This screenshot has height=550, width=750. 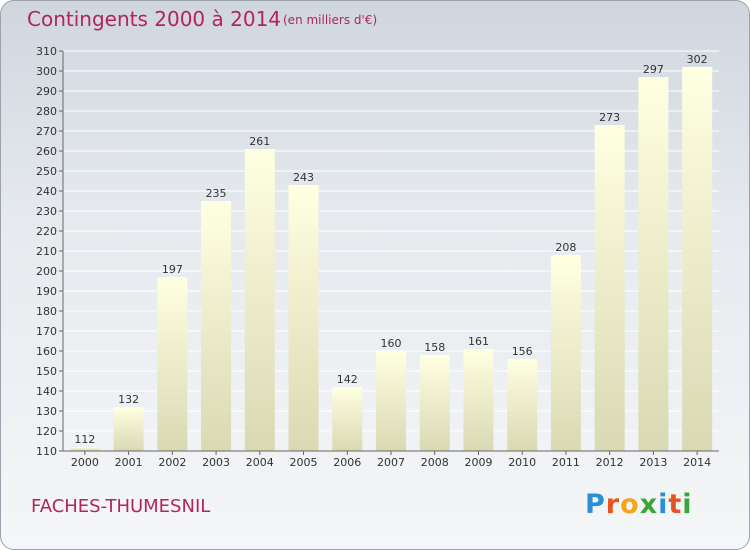 I want to click on y-tick-label: 150, so click(x=46, y=371).